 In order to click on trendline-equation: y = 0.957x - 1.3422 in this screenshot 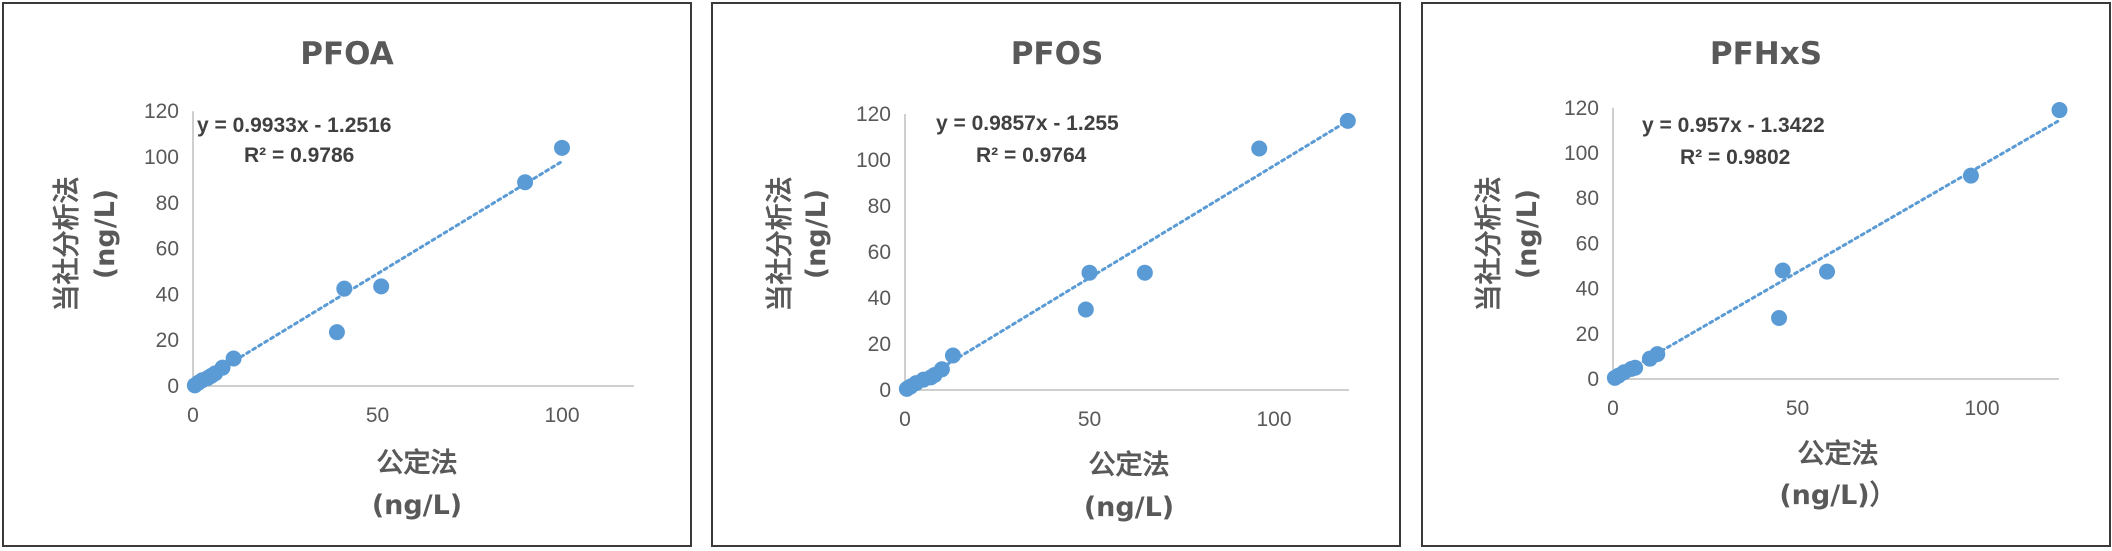, I will do `click(1733, 125)`.